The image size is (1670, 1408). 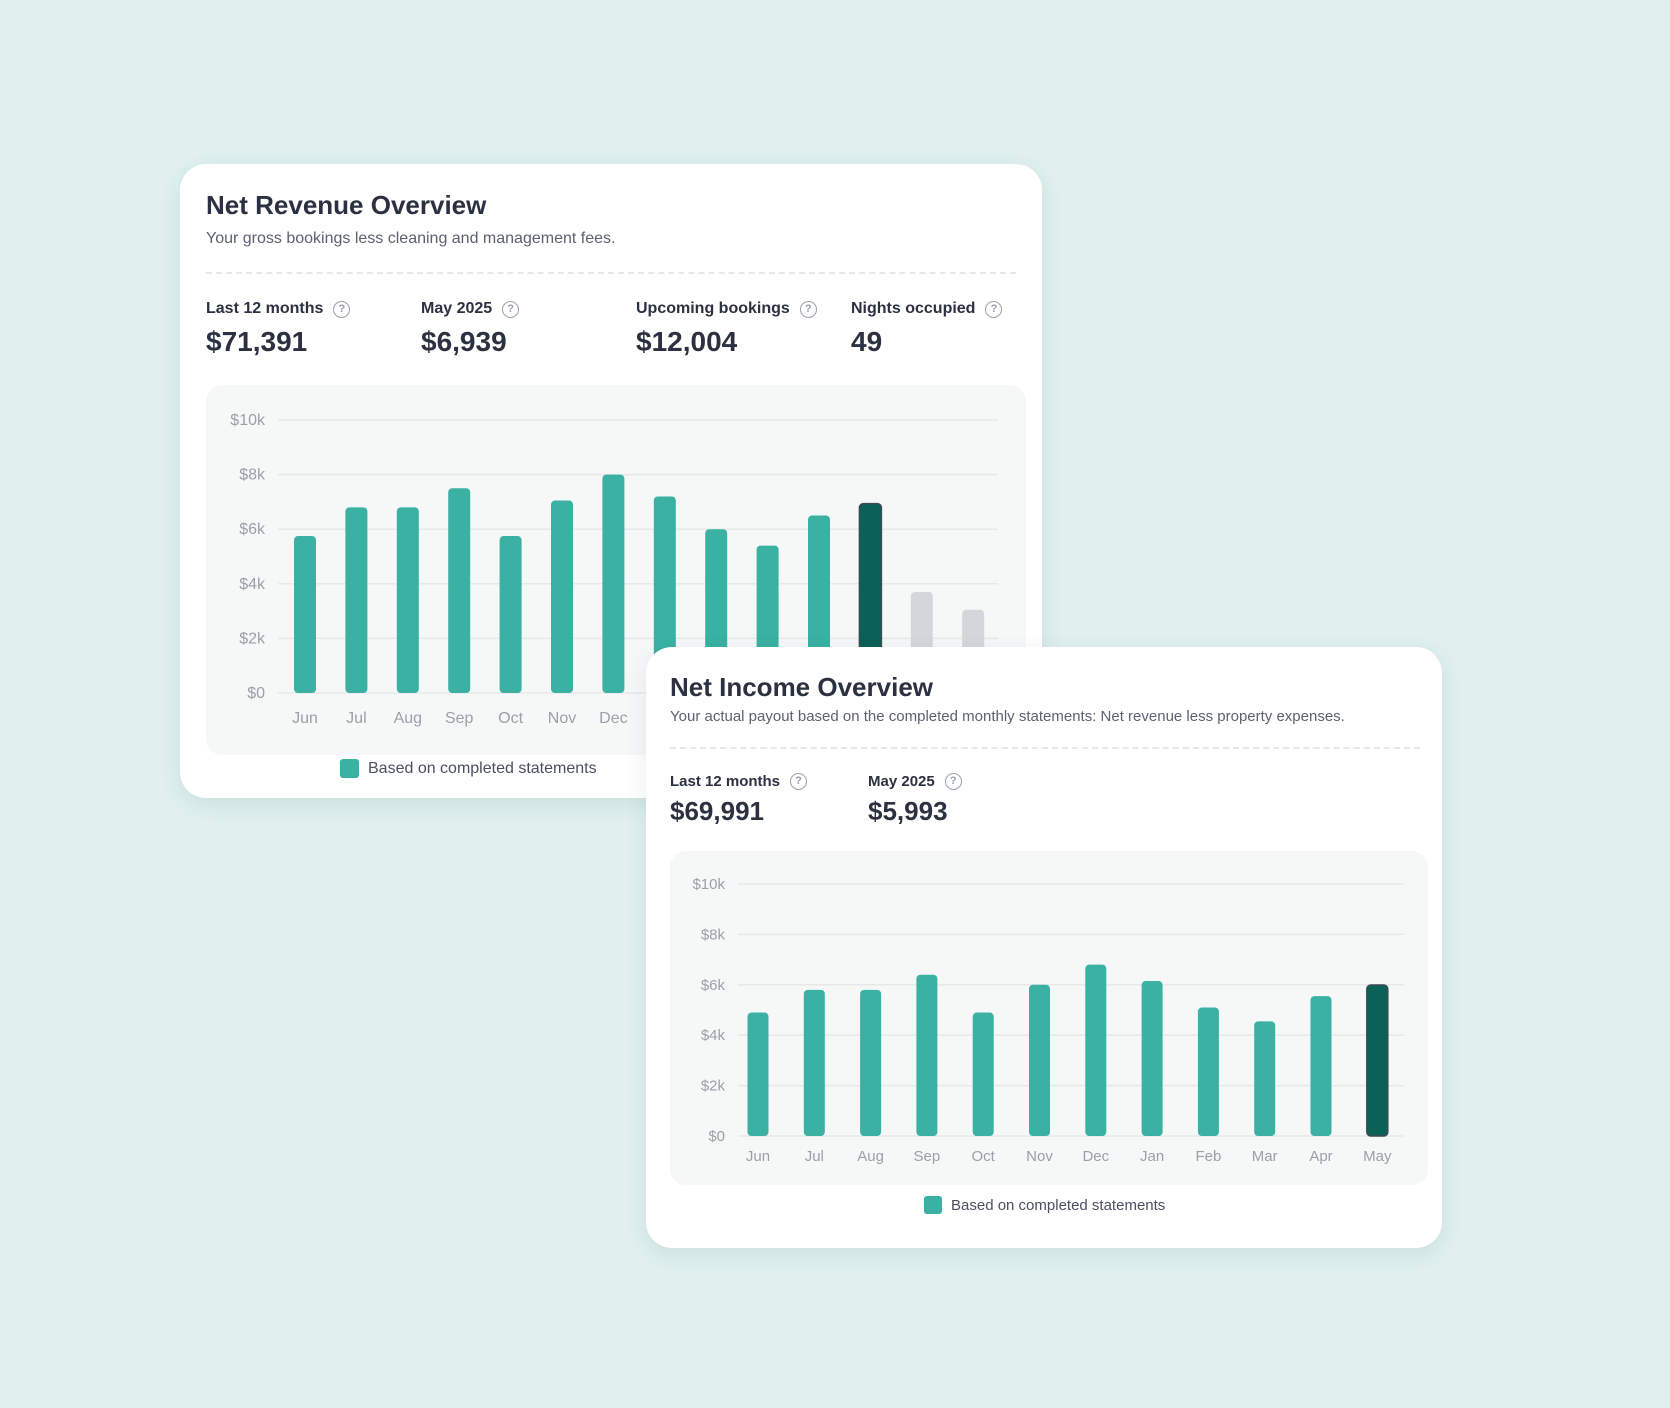 I want to click on stat-value: $12,004, so click(x=687, y=341).